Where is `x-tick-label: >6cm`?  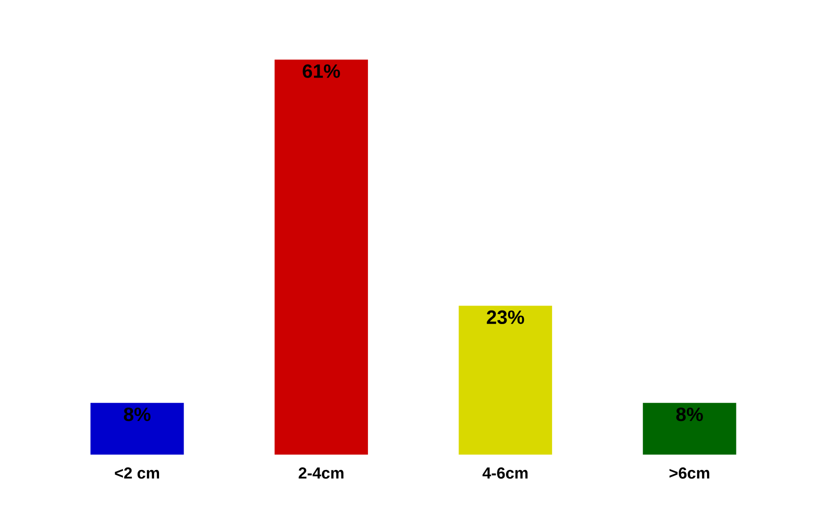
x-tick-label: >6cm is located at coordinates (690, 473).